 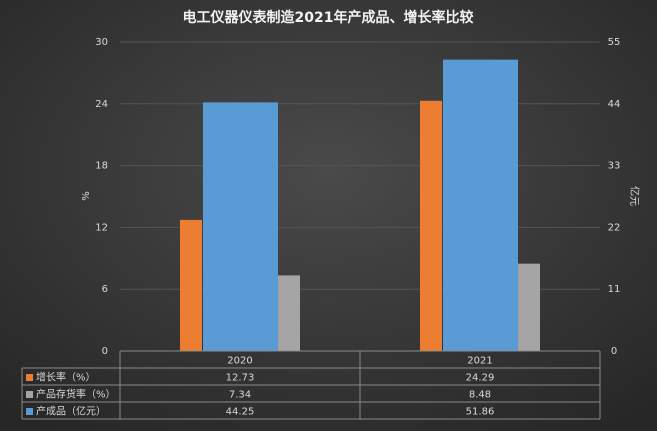 What do you see at coordinates (101, 42) in the screenshot?
I see `y-tick-label: 30` at bounding box center [101, 42].